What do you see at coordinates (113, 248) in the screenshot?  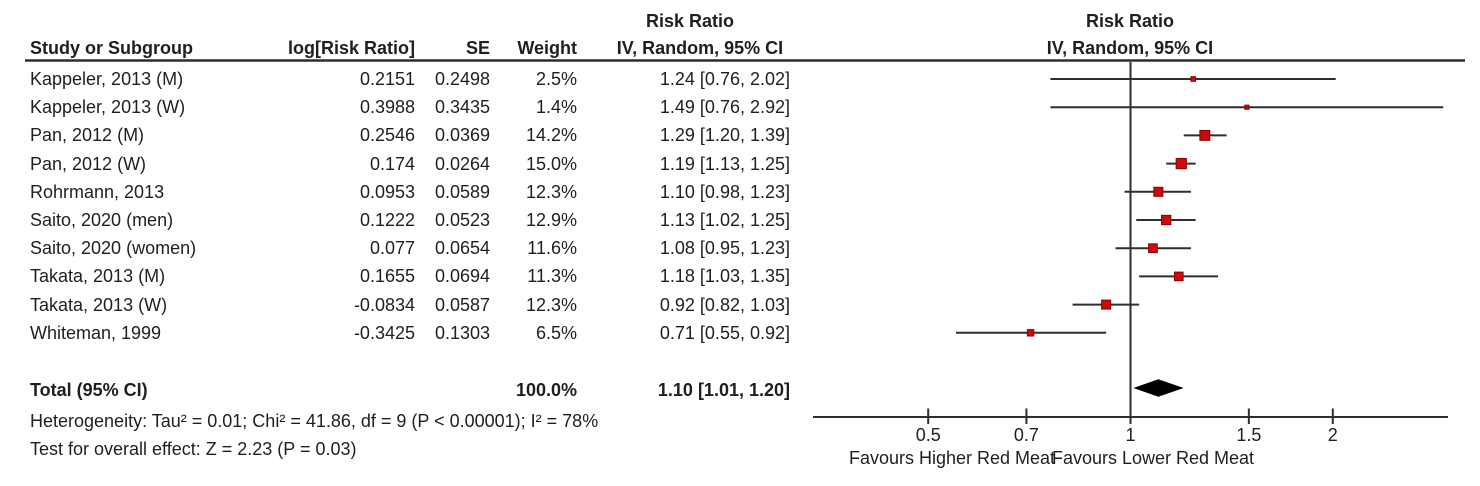 I see `study-name: Saito, 2020 (women)` at bounding box center [113, 248].